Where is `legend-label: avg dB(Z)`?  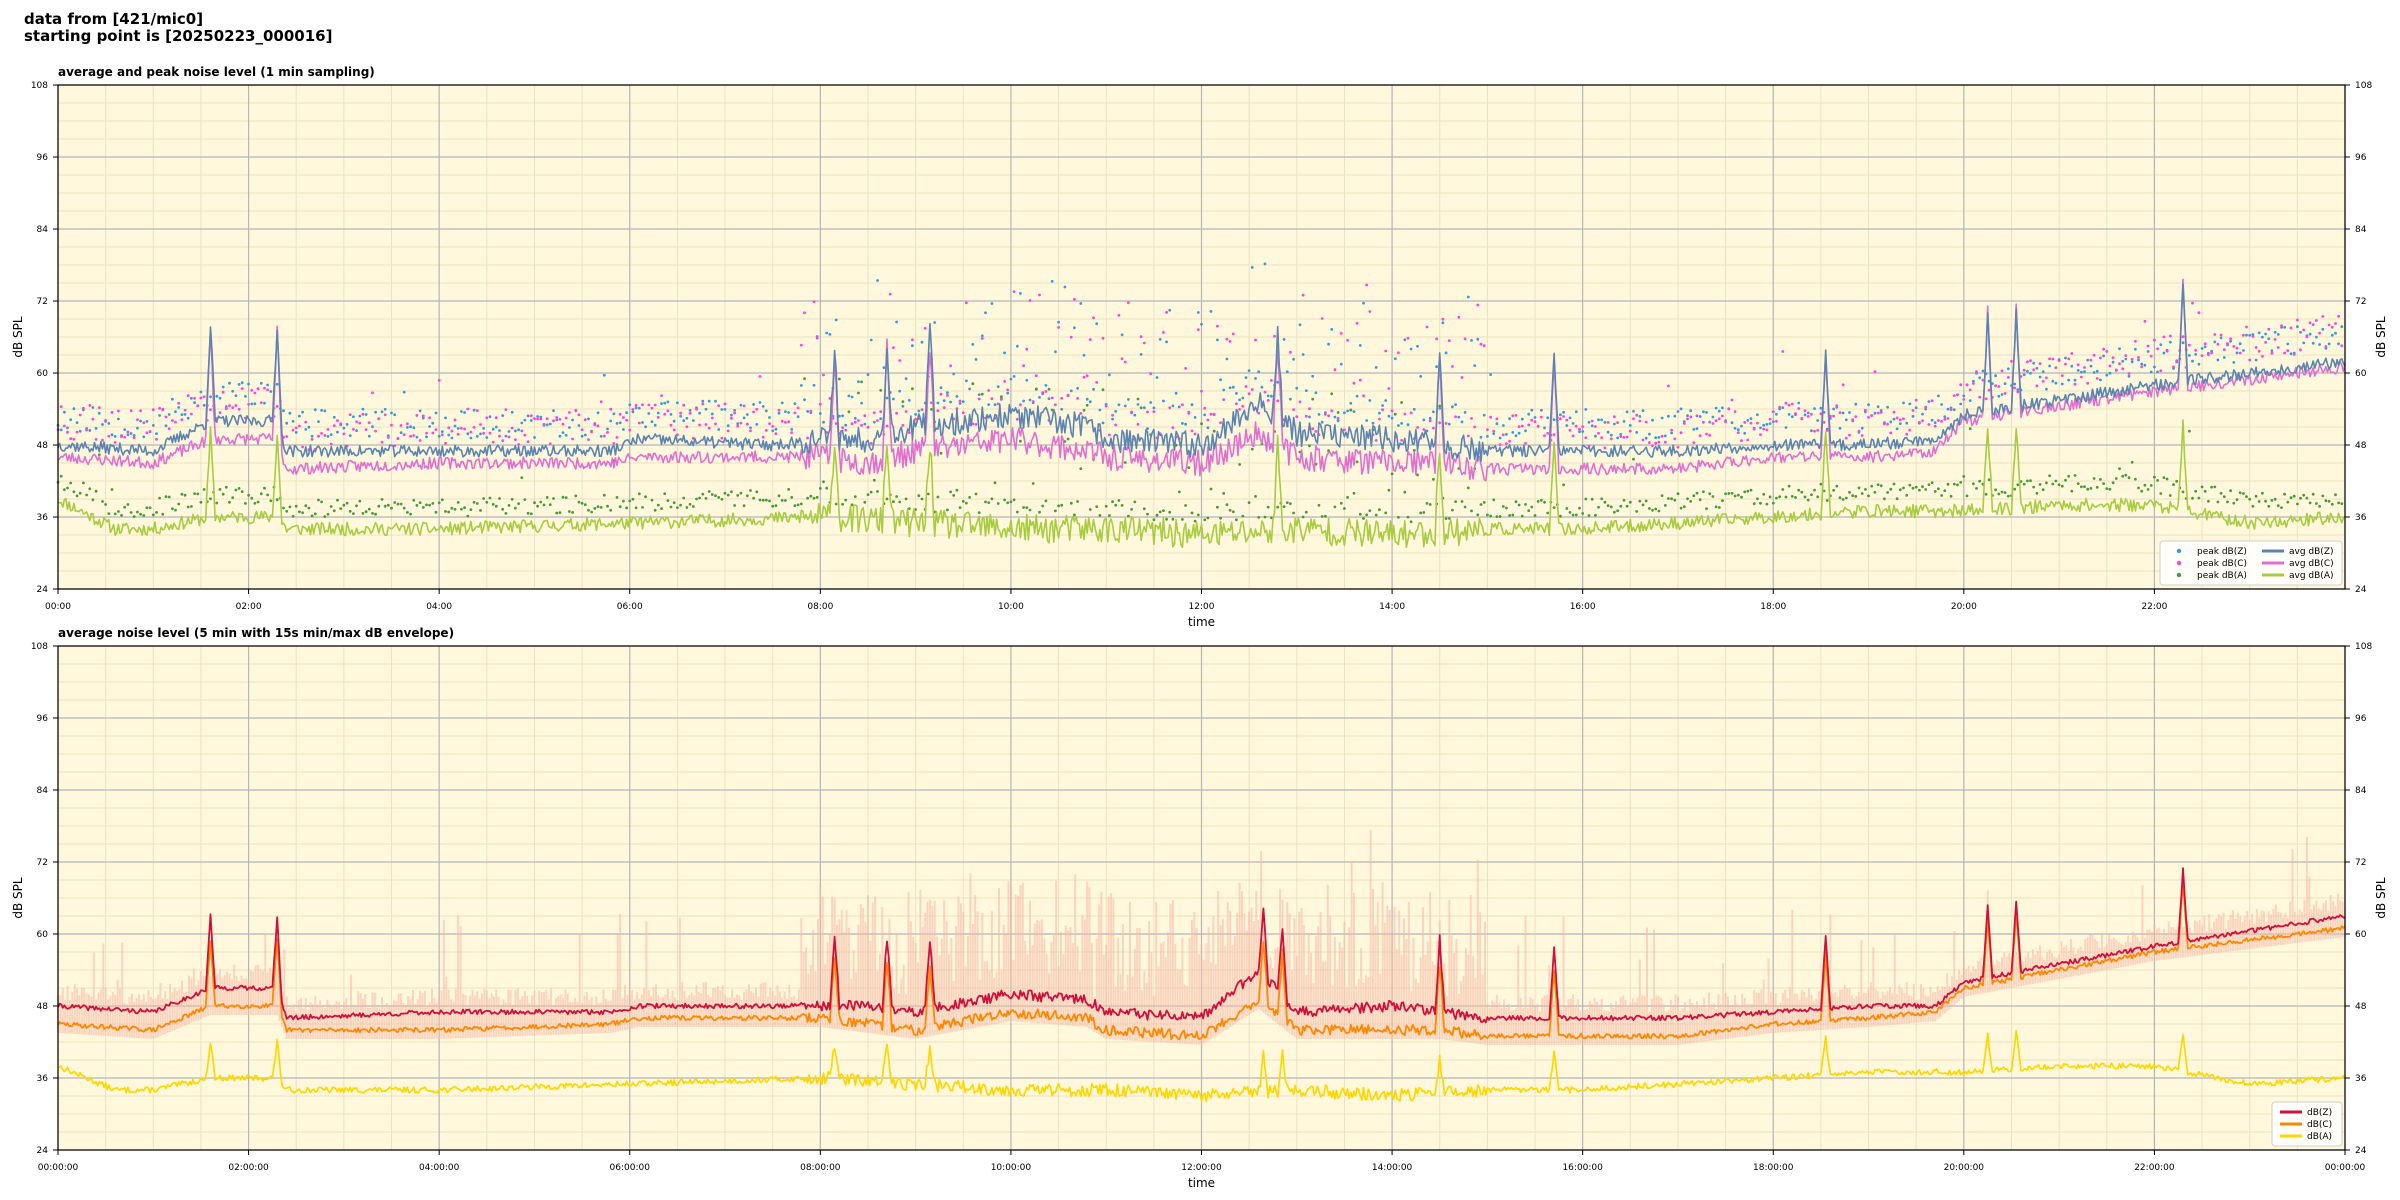
legend-label: avg dB(Z) is located at coordinates (2311, 552).